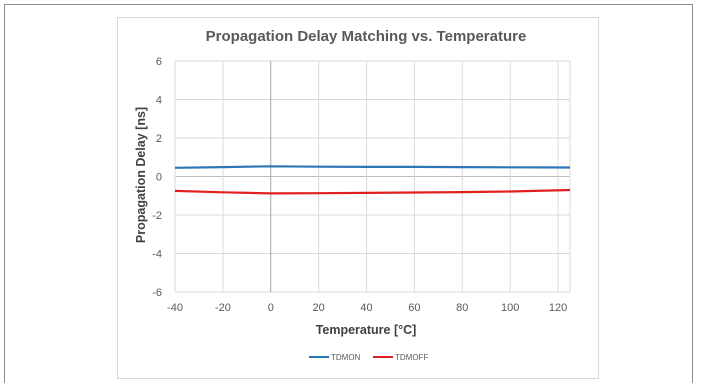  I want to click on x-tick-label: 0, so click(271, 308).